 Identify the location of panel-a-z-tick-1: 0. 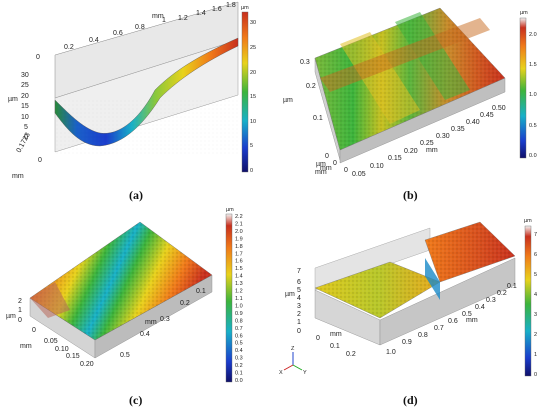
(40, 160).